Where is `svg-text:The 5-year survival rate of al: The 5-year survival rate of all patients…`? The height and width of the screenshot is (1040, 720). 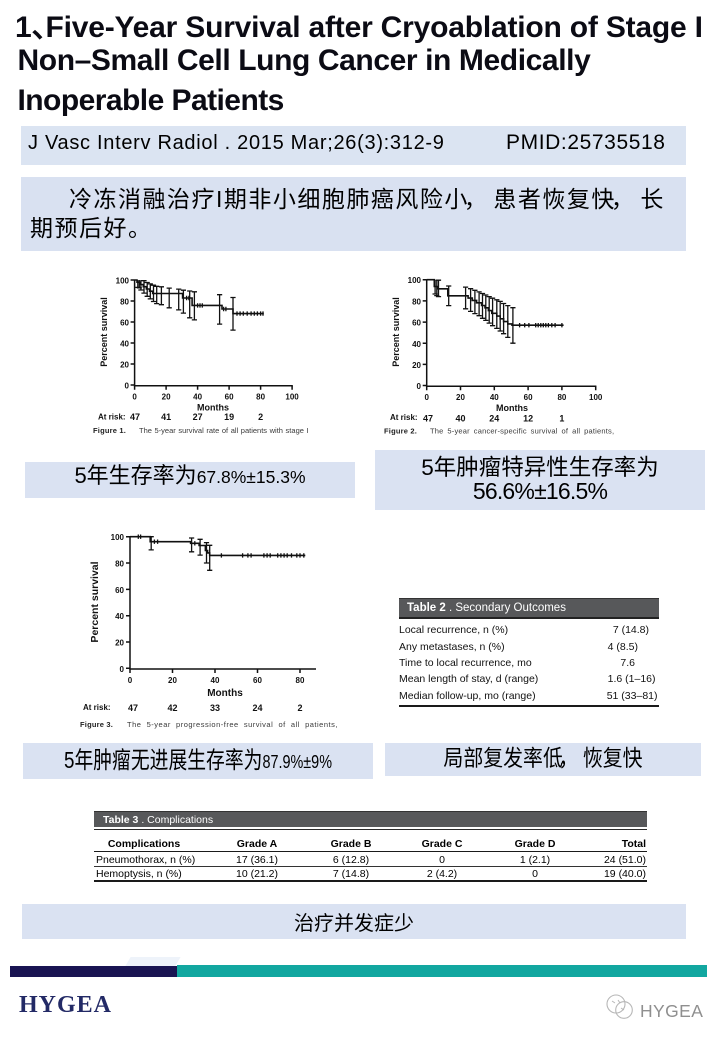 svg-text:The 5-year survival rate of al: The 5-year survival rate of all patients… is located at coordinates (224, 430).